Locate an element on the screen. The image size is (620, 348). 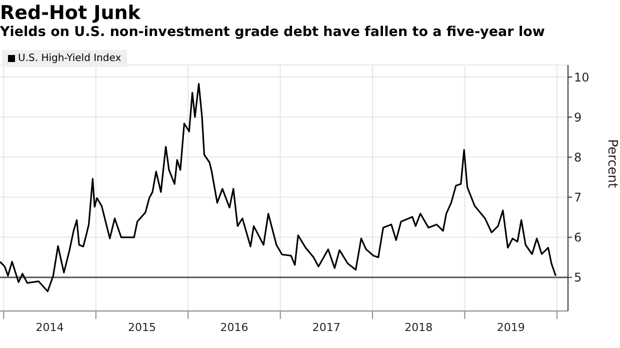
y-tick-label: 5 is located at coordinates (578, 277).